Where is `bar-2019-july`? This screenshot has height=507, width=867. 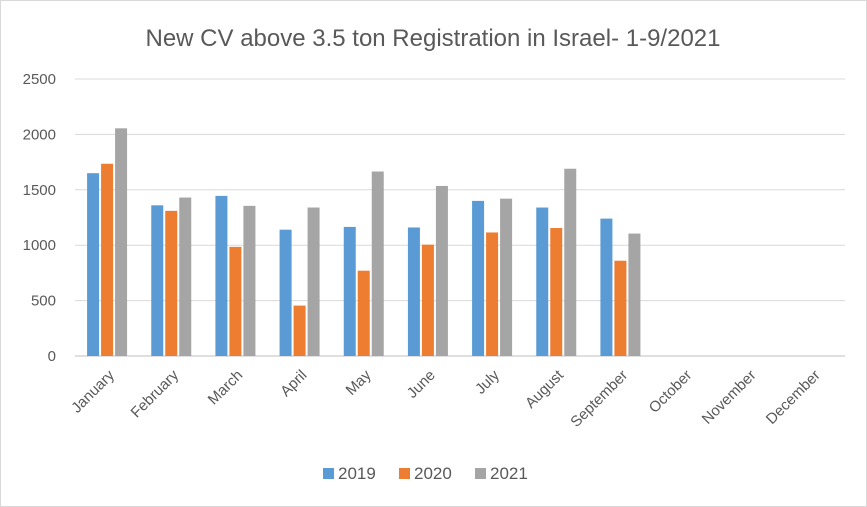 bar-2019-july is located at coordinates (478, 278).